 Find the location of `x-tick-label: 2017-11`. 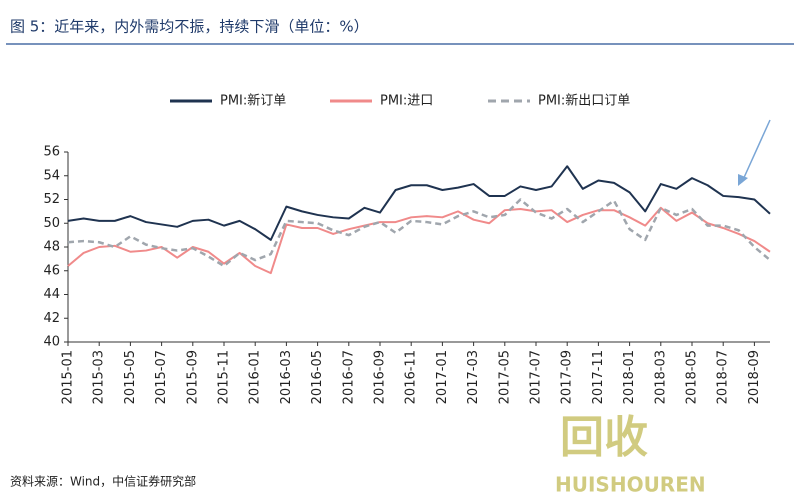

x-tick-label: 2017-11 is located at coordinates (598, 377).